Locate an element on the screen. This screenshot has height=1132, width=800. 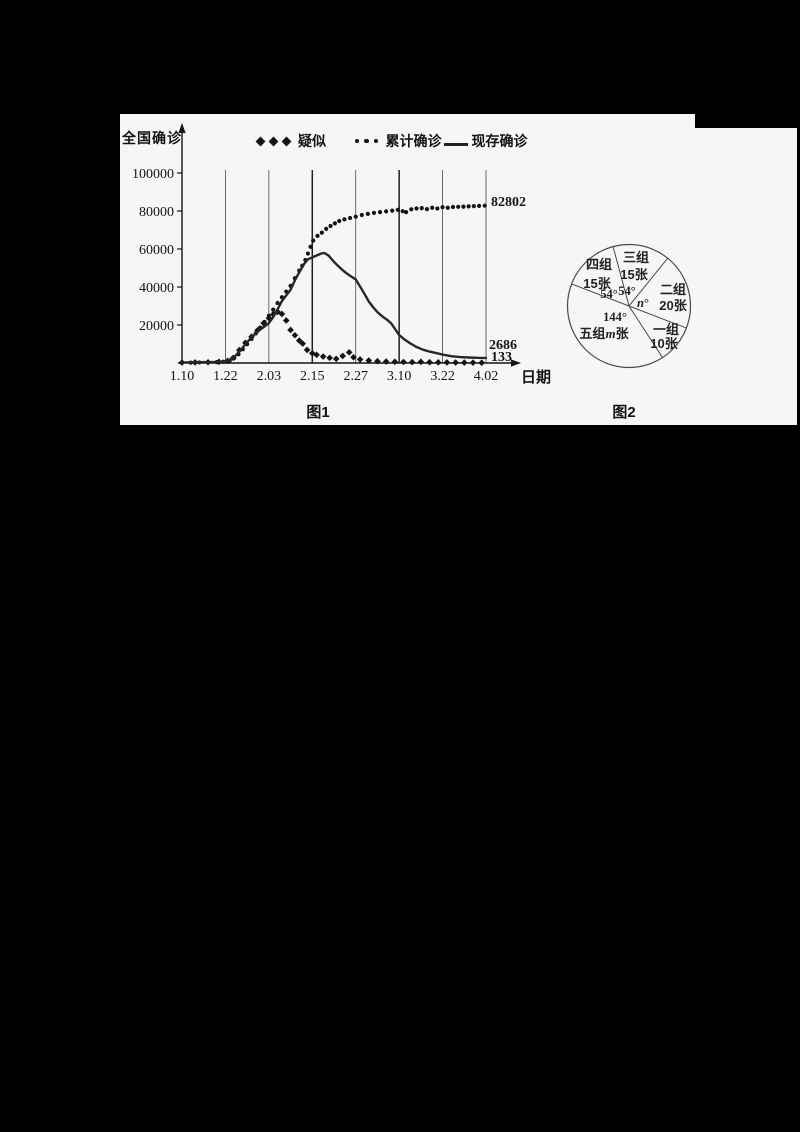
end-label-existing: 2686 is located at coordinates (503, 345).